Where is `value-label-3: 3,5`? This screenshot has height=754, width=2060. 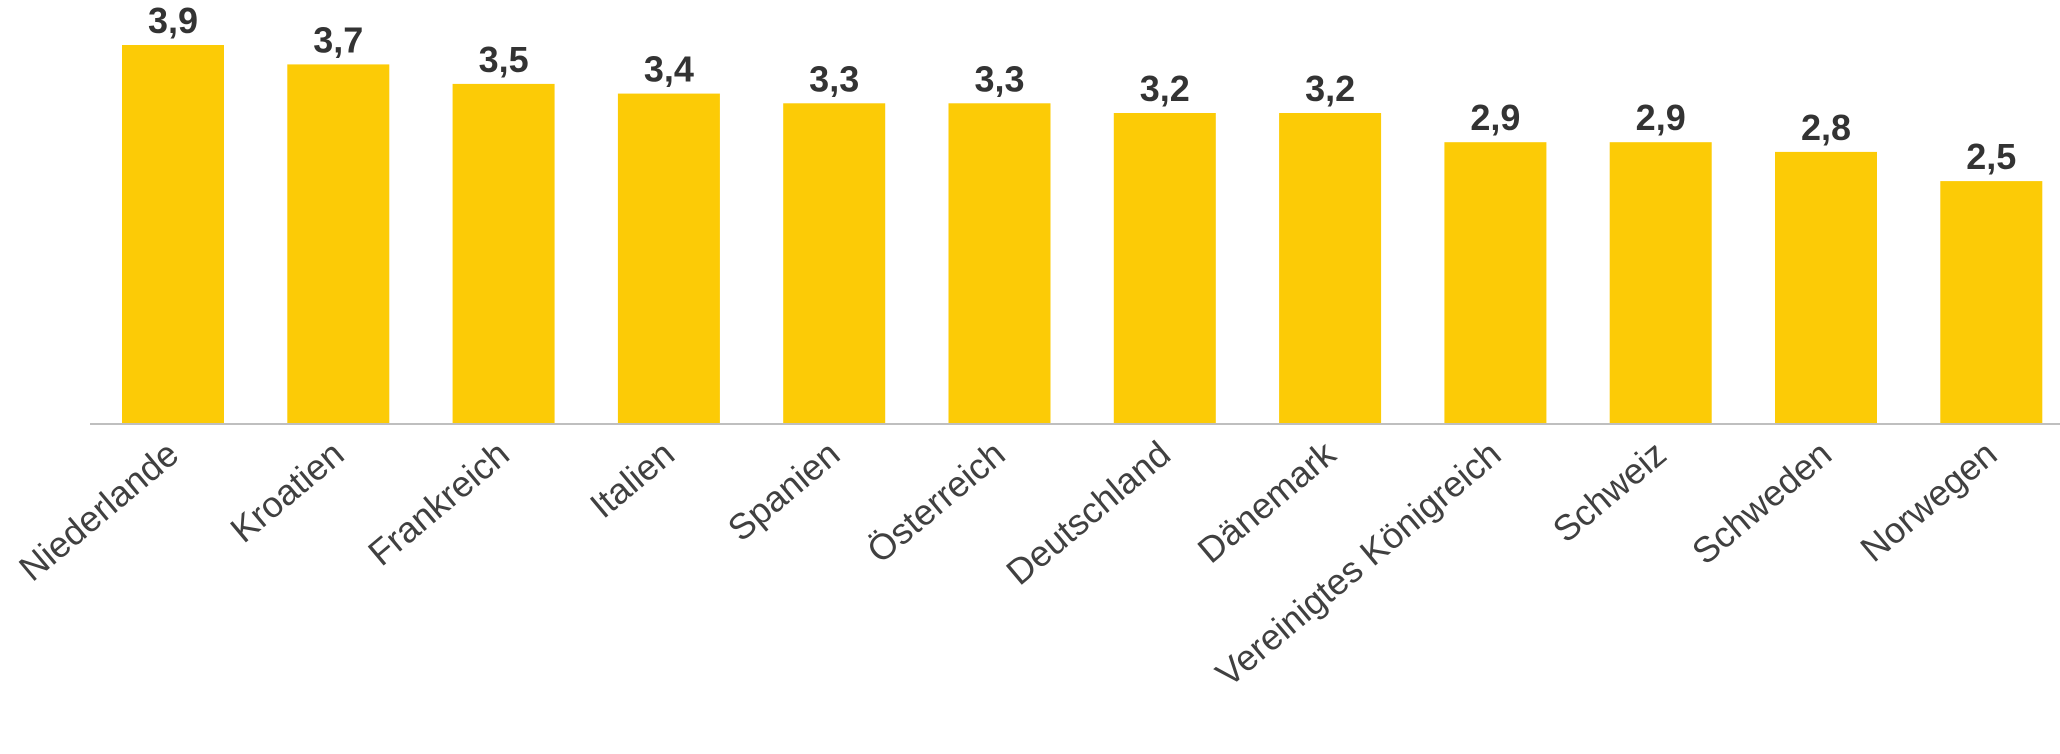
value-label-3: 3,5 is located at coordinates (504, 59).